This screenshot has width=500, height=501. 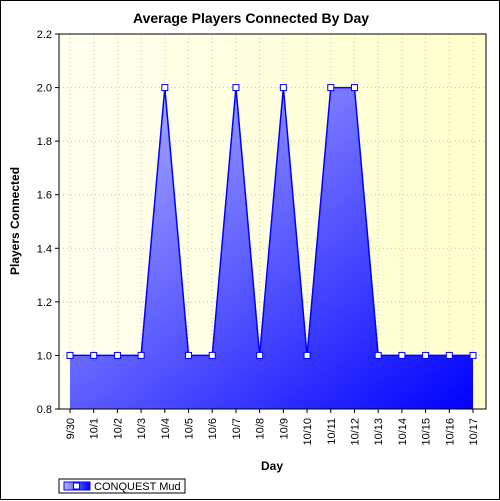 What do you see at coordinates (44, 142) in the screenshot?
I see `y-tick-label: 1.8` at bounding box center [44, 142].